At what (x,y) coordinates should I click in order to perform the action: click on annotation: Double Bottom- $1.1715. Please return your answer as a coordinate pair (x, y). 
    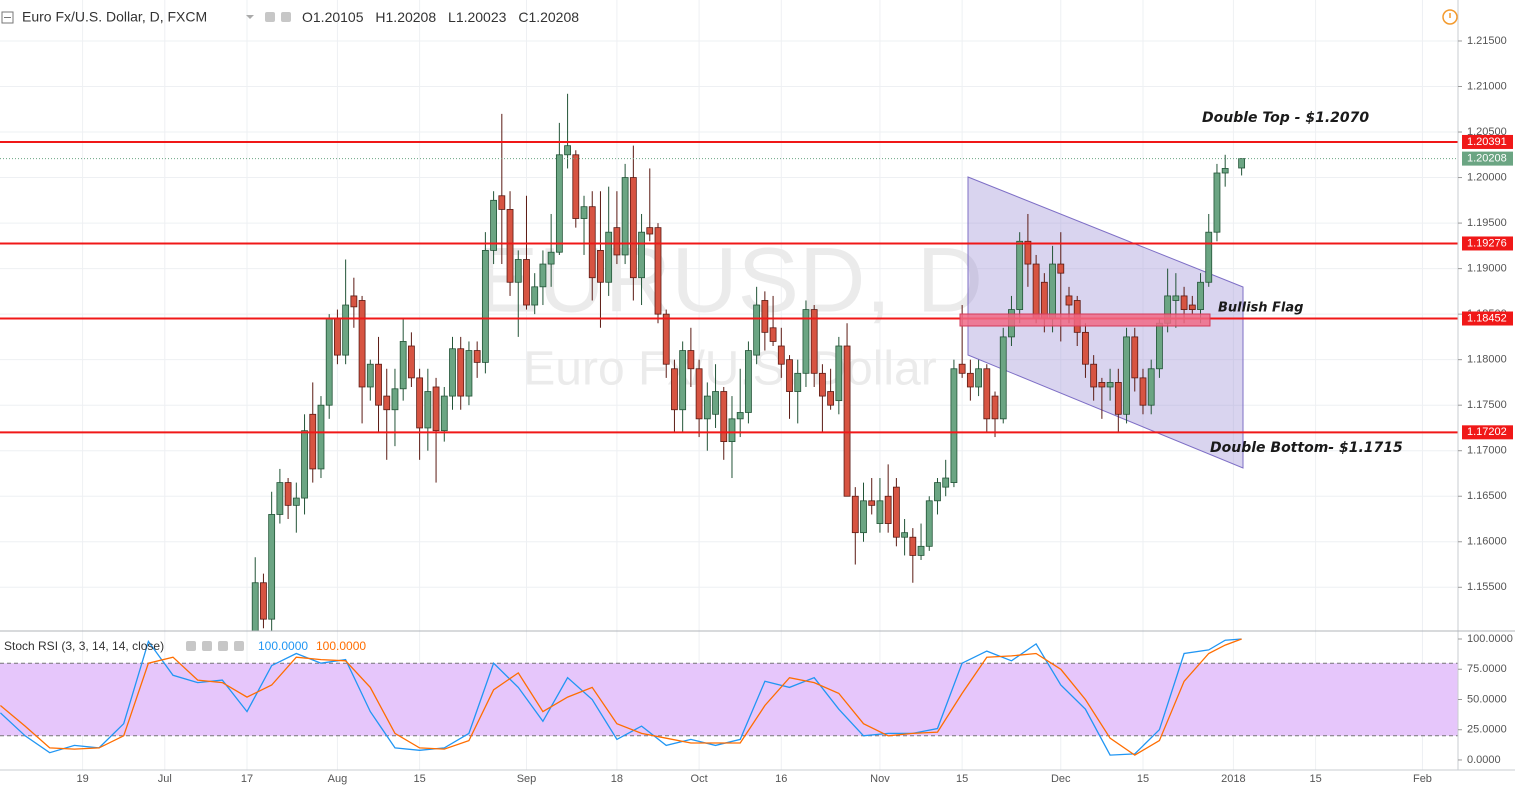
    Looking at the image, I should click on (1306, 448).